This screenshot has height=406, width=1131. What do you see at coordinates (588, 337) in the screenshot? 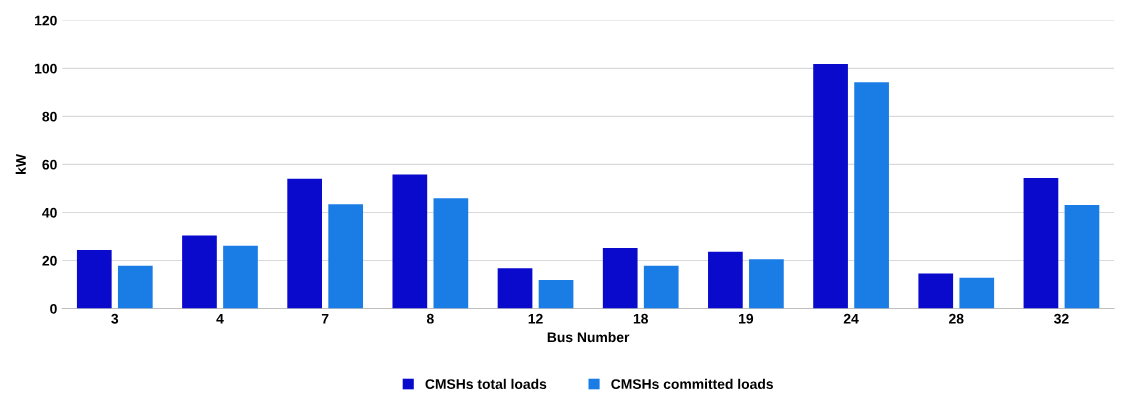
I see `x-axis-title: Bus Number` at bounding box center [588, 337].